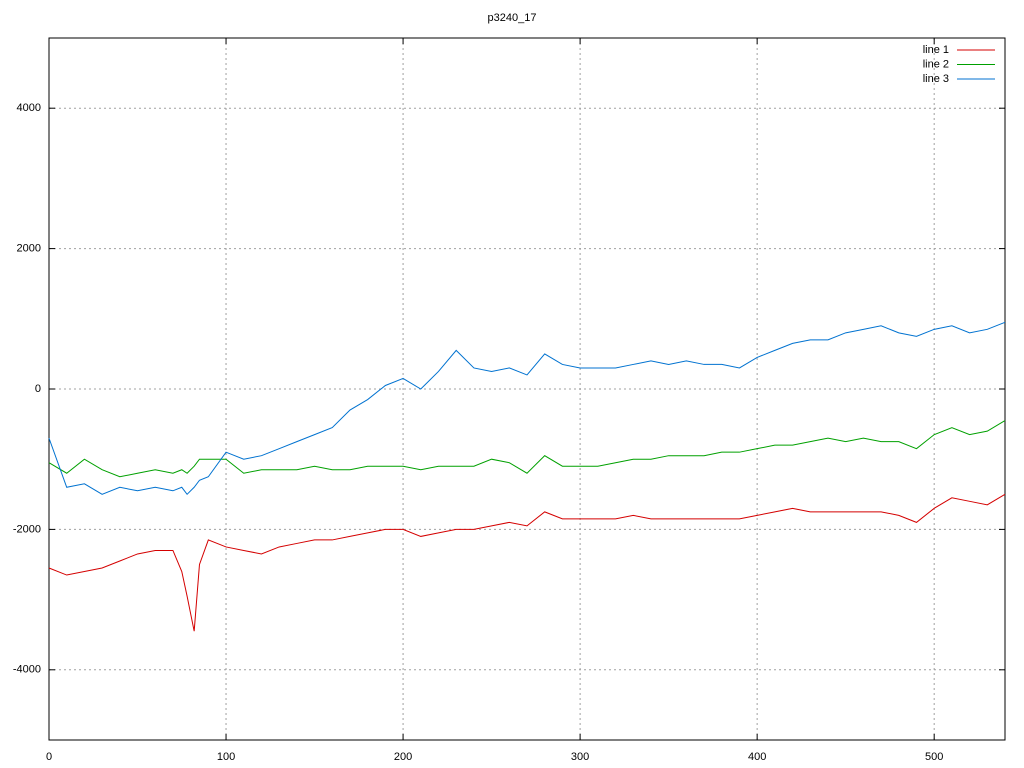  I want to click on line-series, so click(527, 449).